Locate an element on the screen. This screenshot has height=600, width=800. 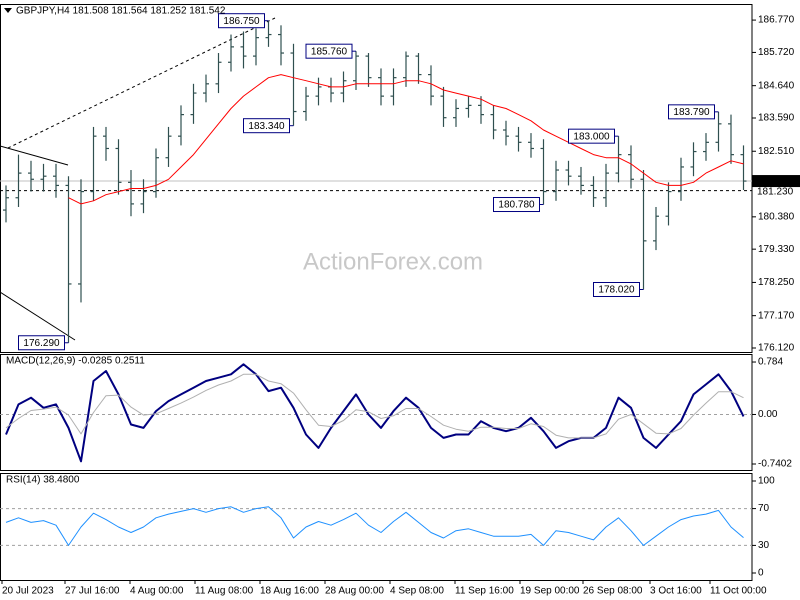
x-tick-label: 19 Sep 00:00 is located at coordinates (550, 591).